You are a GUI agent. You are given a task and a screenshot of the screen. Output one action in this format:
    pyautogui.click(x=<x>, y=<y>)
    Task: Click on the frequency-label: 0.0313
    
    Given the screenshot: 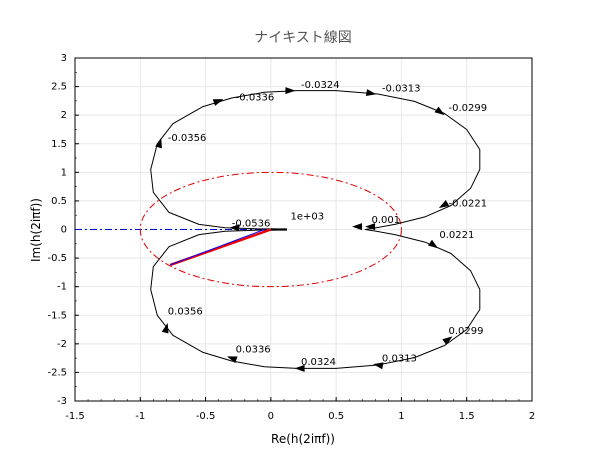 What is the action you would take?
    pyautogui.click(x=399, y=358)
    